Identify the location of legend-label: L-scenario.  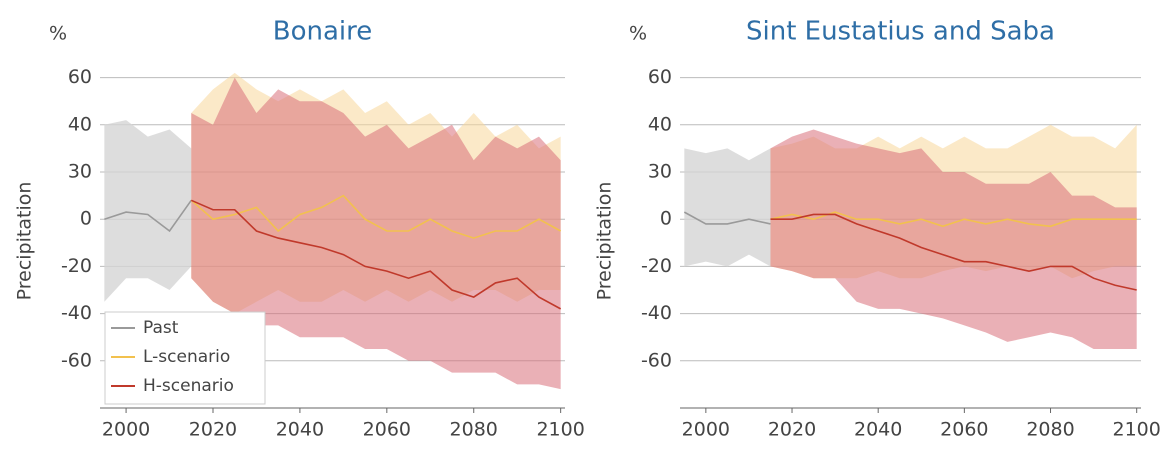
(186, 357).